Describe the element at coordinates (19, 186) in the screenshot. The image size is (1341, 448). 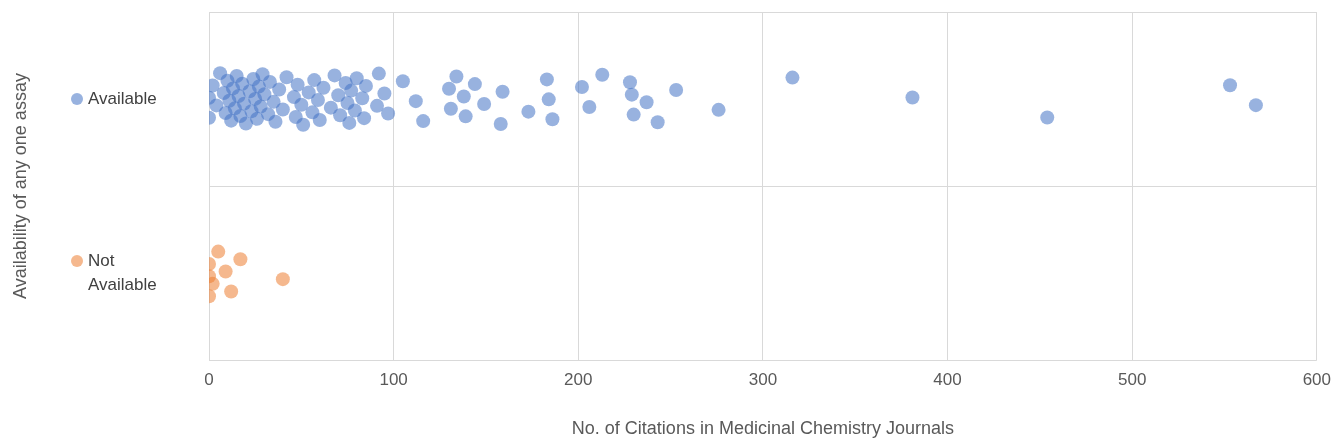
I see `y-axis-title: Availability of any one assay` at that location.